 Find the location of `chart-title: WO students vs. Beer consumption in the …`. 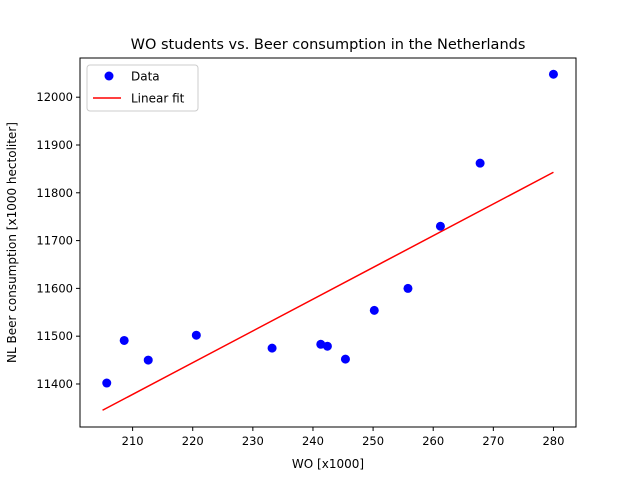

chart-title: WO students vs. Beer consumption in the … is located at coordinates (328, 45).